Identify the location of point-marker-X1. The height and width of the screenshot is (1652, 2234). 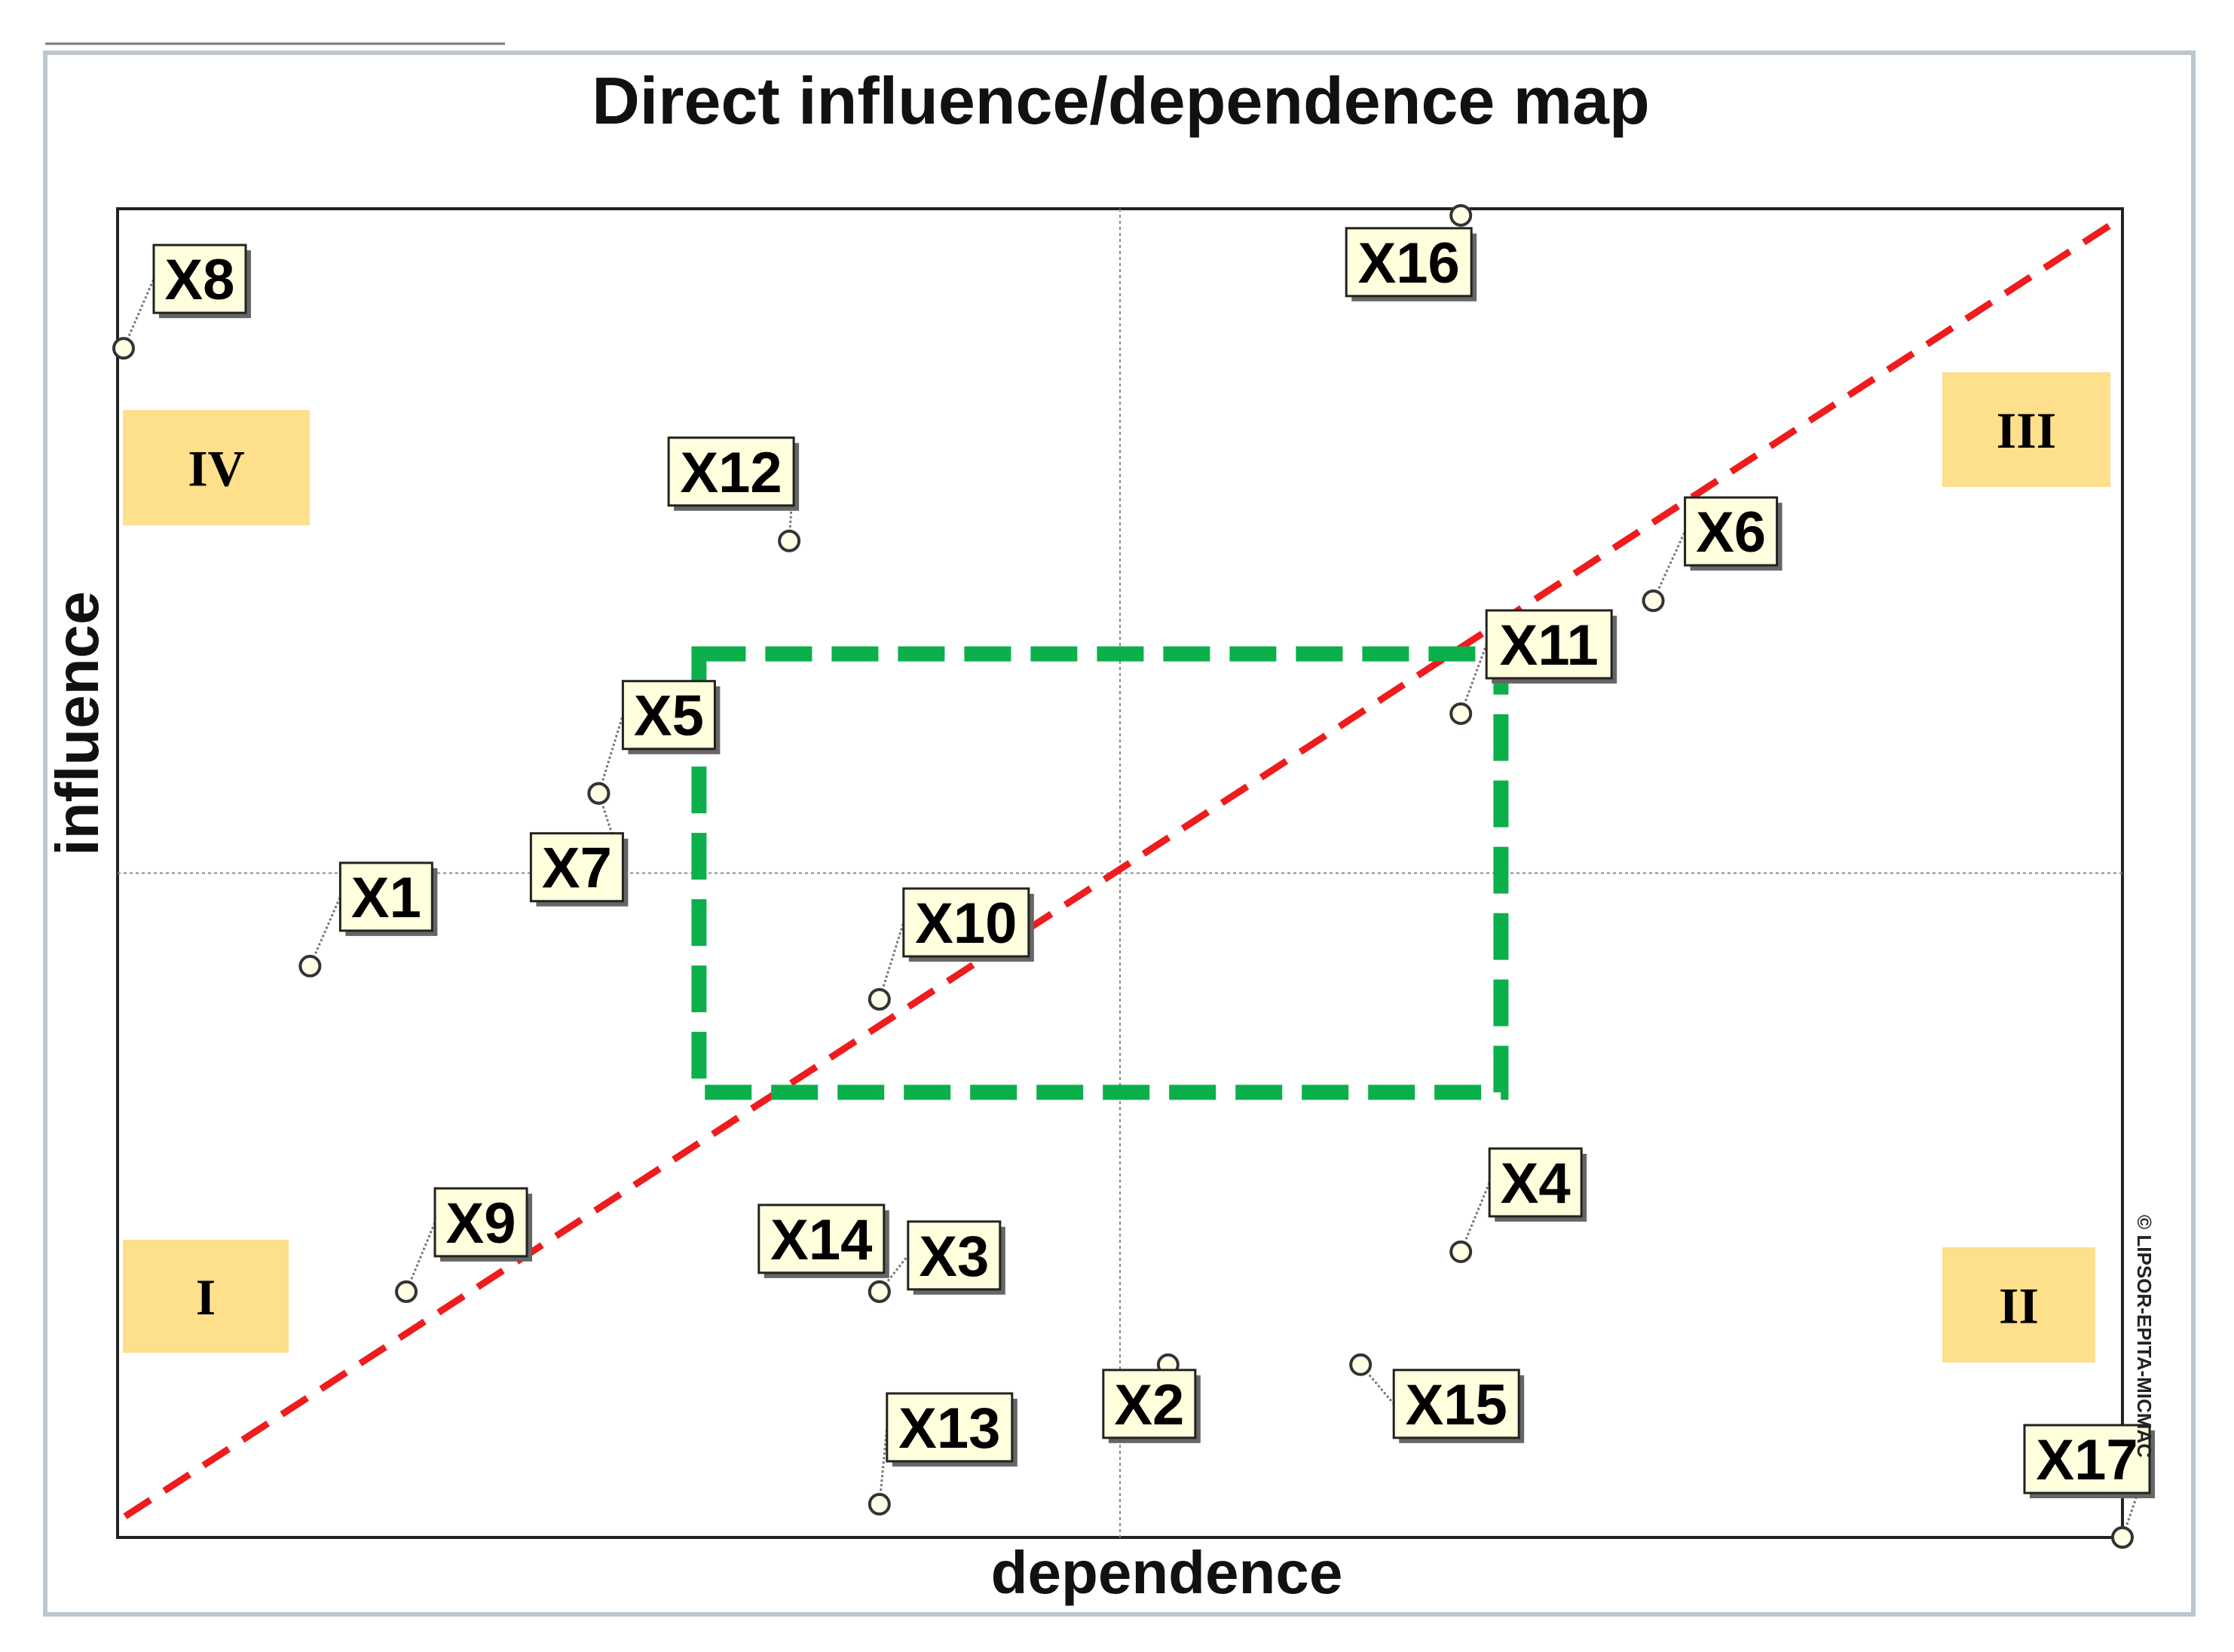
(310, 966).